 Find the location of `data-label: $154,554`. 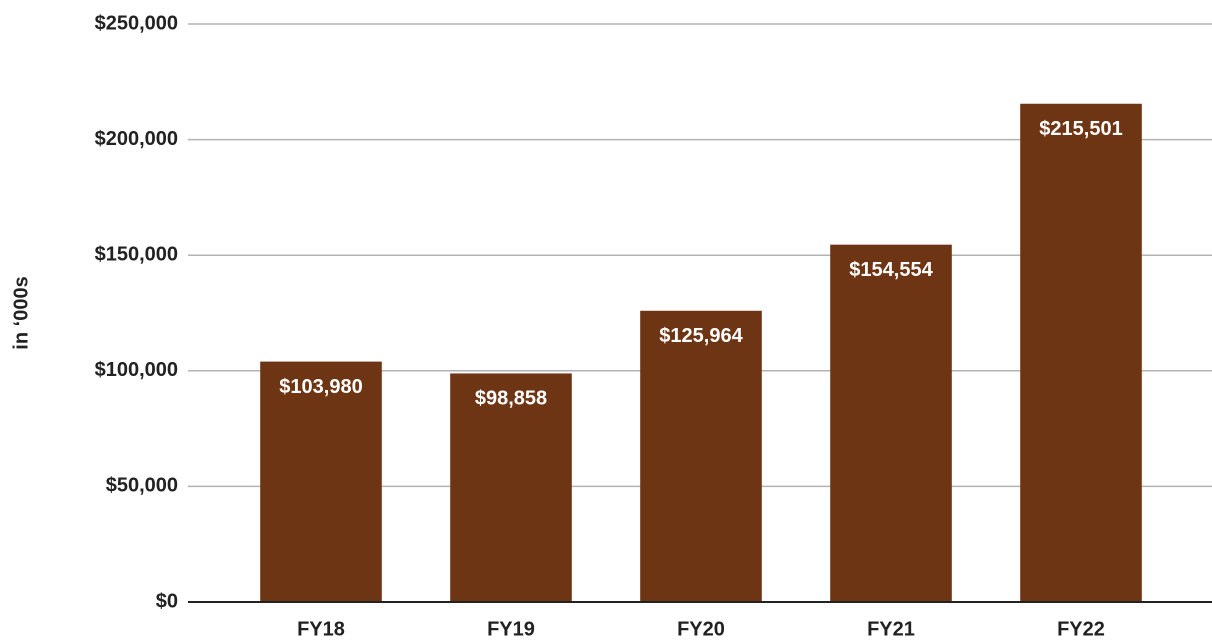

data-label: $154,554 is located at coordinates (891, 270).